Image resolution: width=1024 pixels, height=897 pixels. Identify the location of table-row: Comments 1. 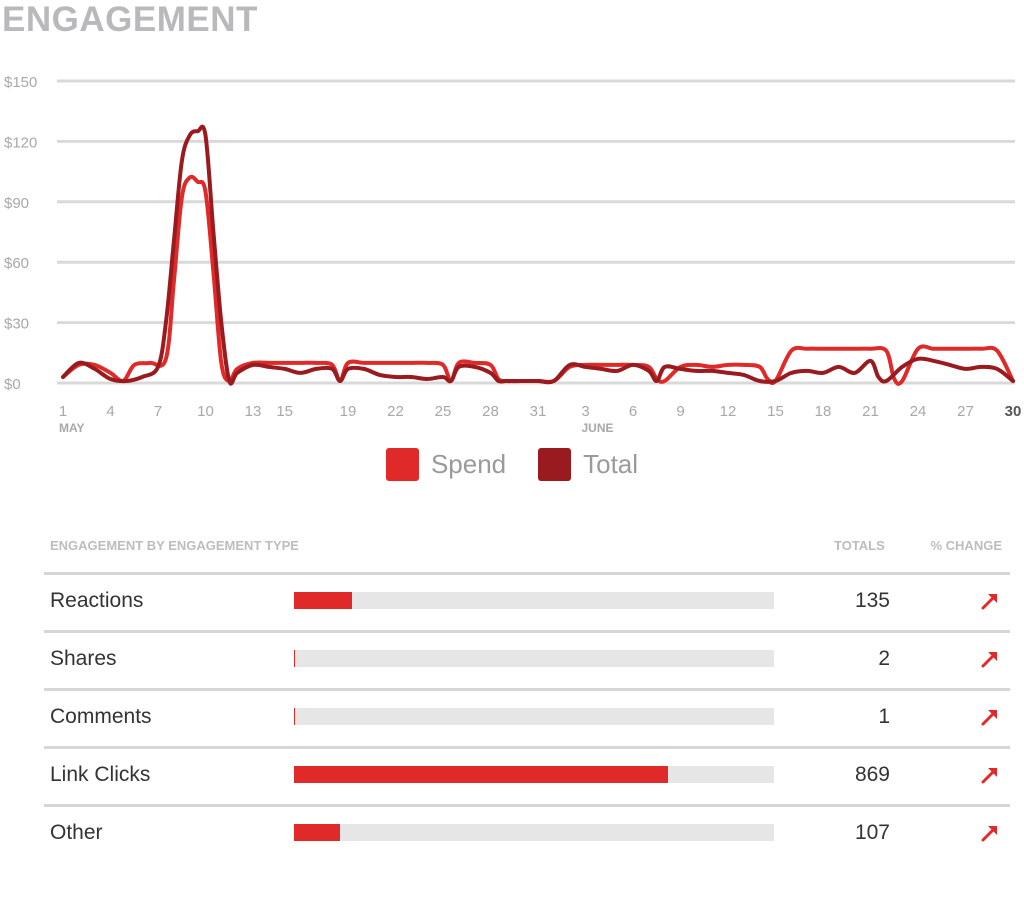
(527, 717).